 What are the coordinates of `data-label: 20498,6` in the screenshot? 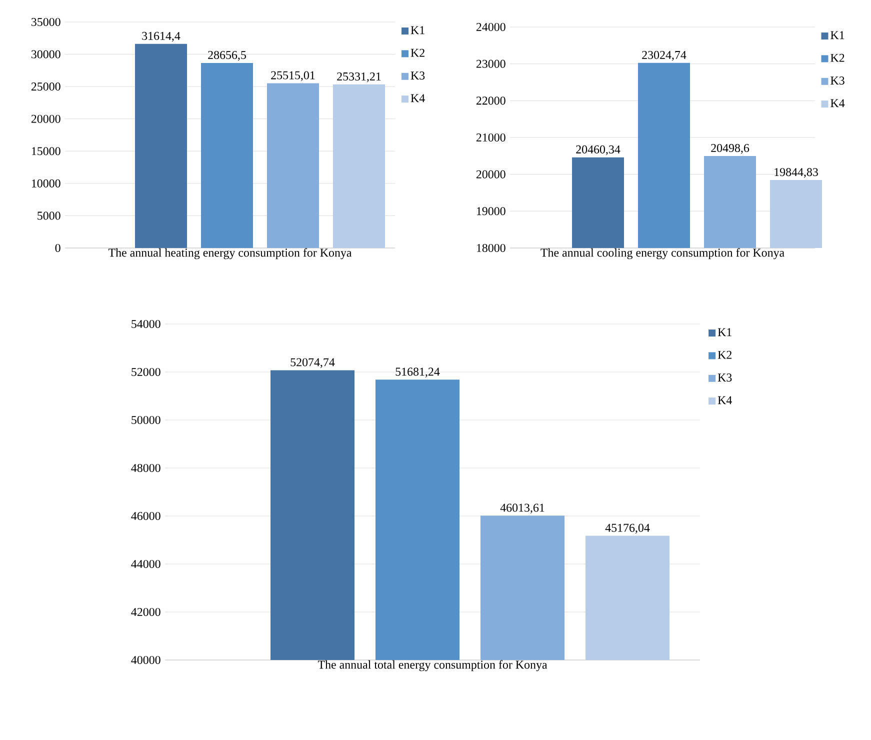 It's located at (730, 149).